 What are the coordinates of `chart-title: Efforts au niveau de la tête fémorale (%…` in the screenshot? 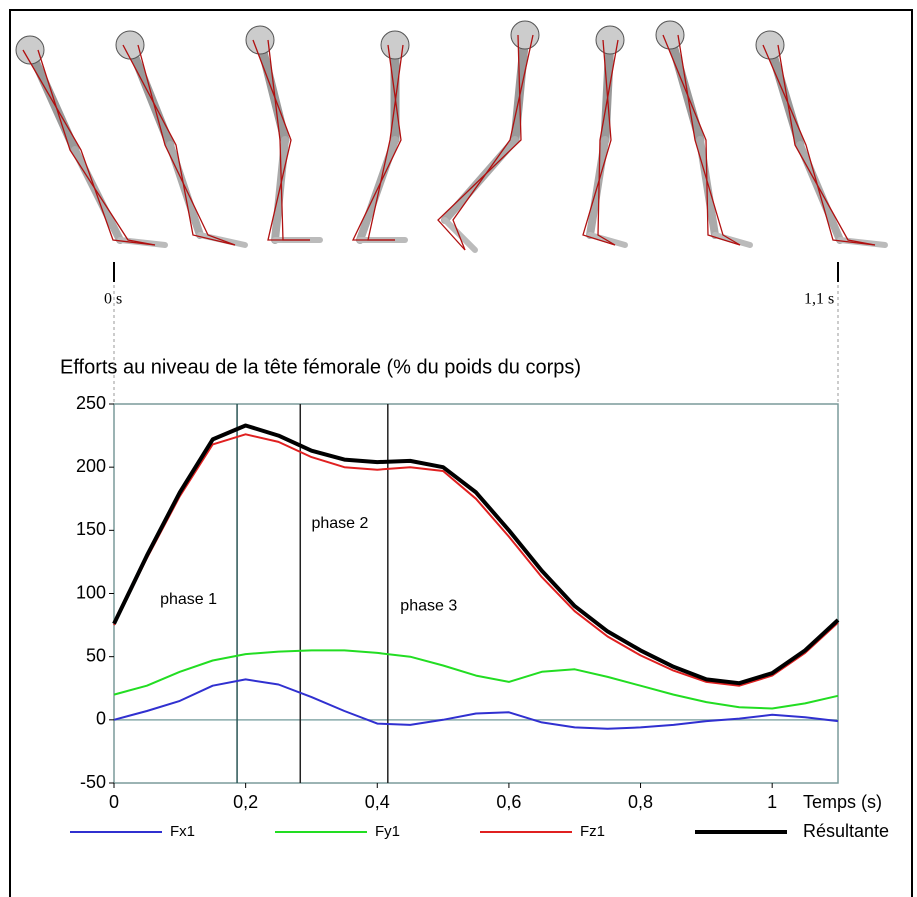 It's located at (320, 367).